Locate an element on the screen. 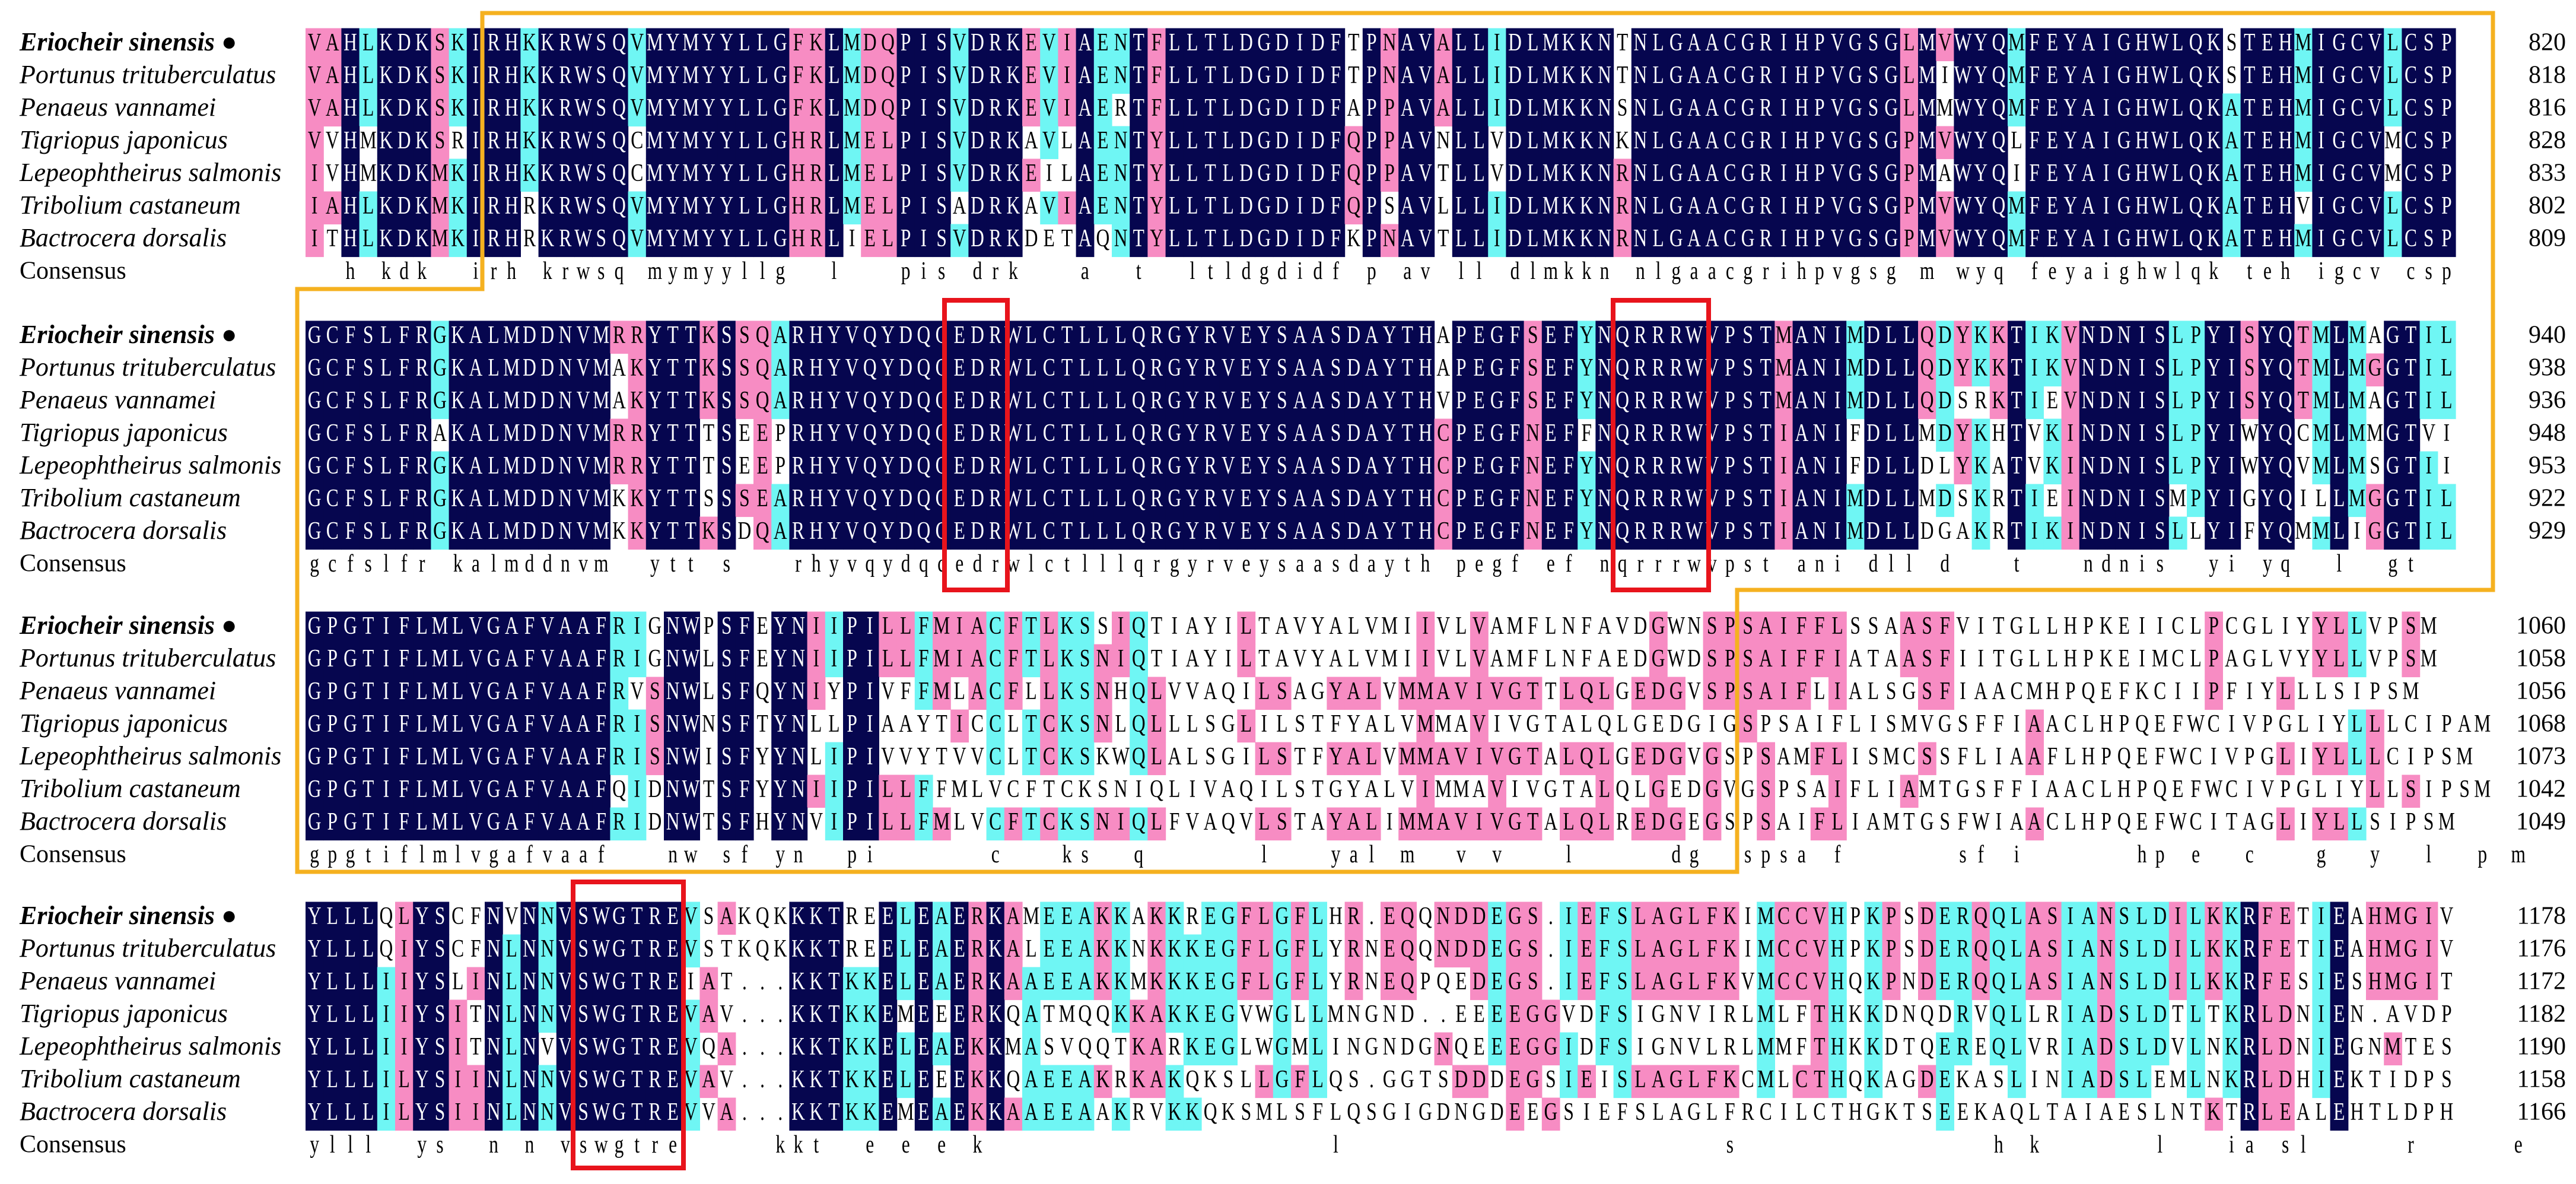 This screenshot has width=2576, height=1184. residue: W is located at coordinates (1963, 107).